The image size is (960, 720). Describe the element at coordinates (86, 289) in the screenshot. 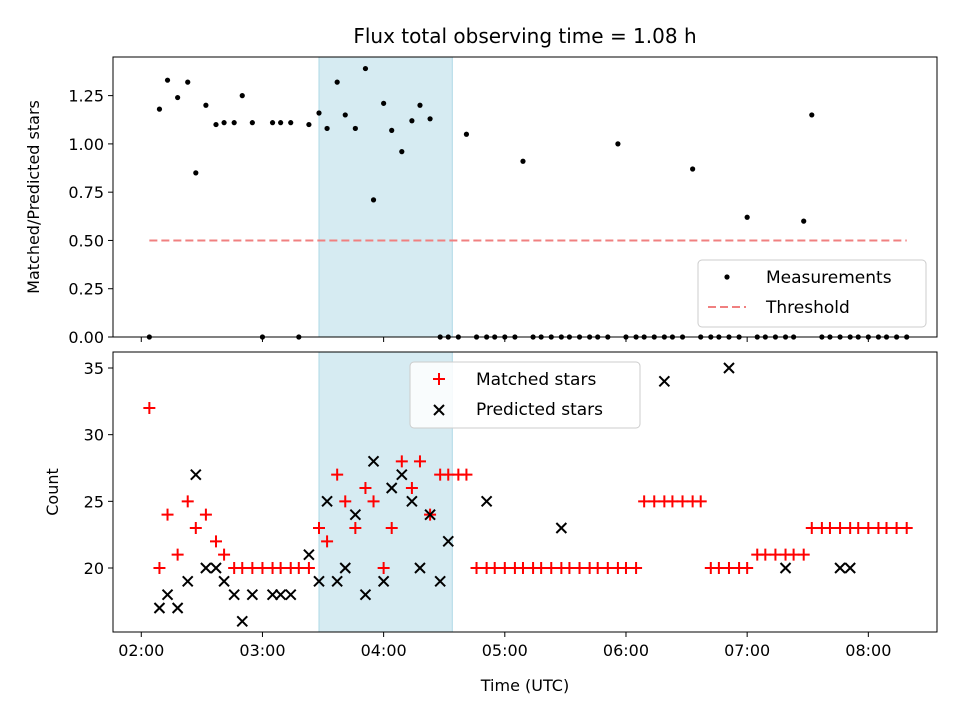

I see `top-ytick-label: 0.25` at that location.